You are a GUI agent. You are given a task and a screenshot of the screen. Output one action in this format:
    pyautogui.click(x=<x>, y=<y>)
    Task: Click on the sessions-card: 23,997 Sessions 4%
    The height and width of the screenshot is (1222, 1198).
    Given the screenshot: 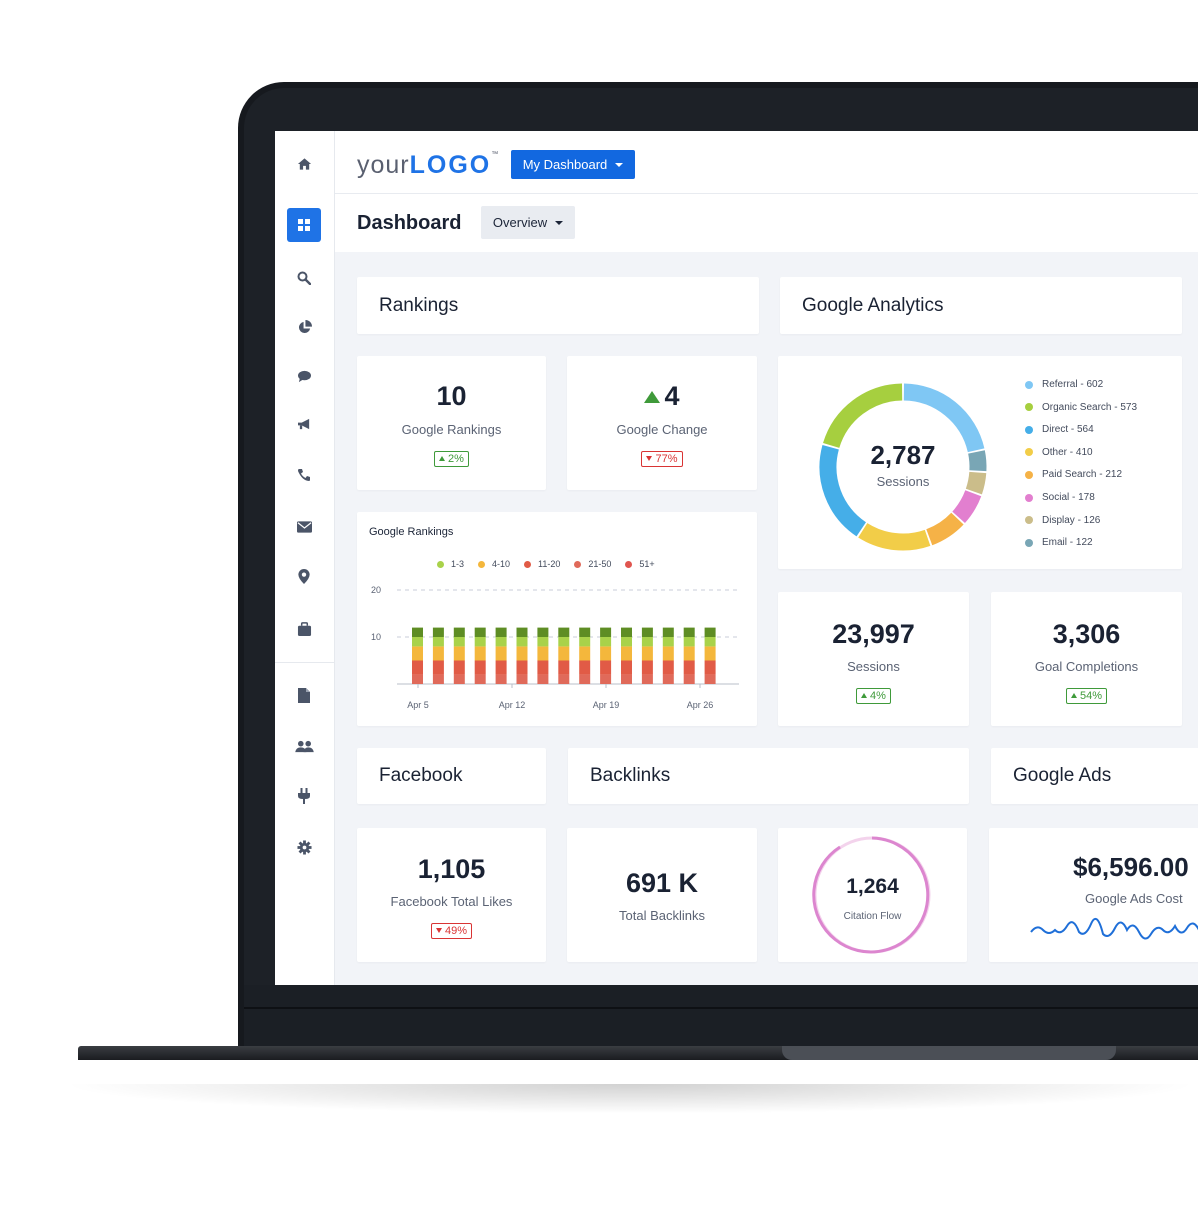 What is the action you would take?
    pyautogui.click(x=873, y=659)
    